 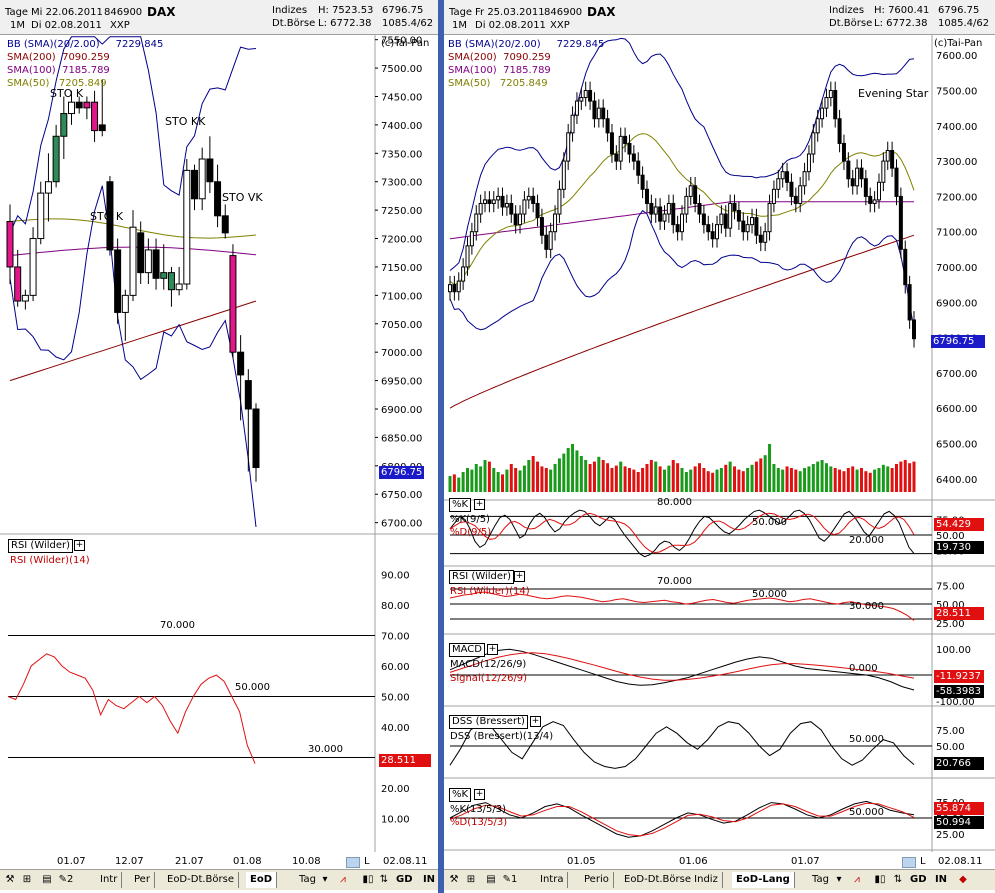 I want to click on rsi-y-tick-label: 10.00, so click(x=395, y=820).